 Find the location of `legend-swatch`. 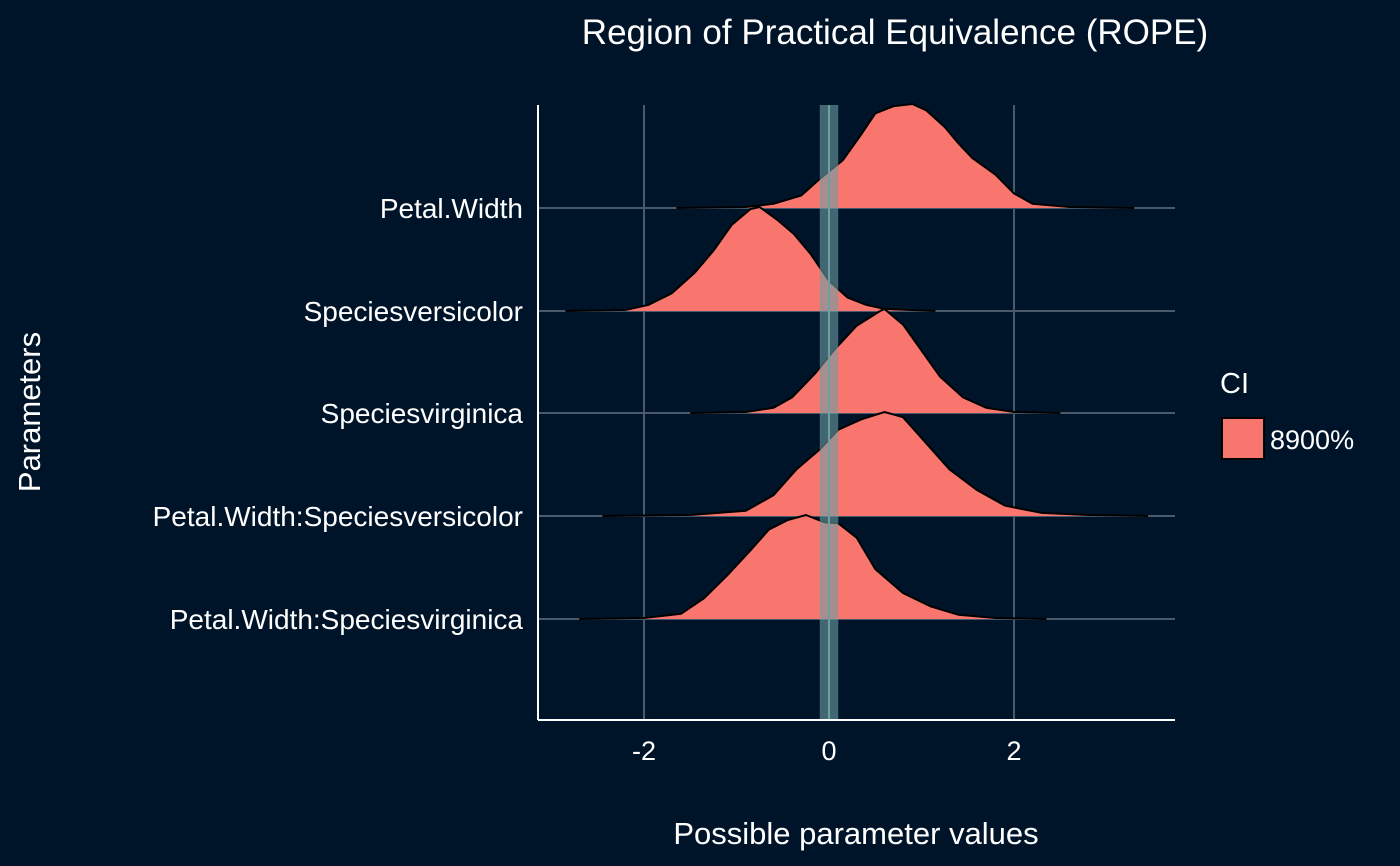

legend-swatch is located at coordinates (1243, 438).